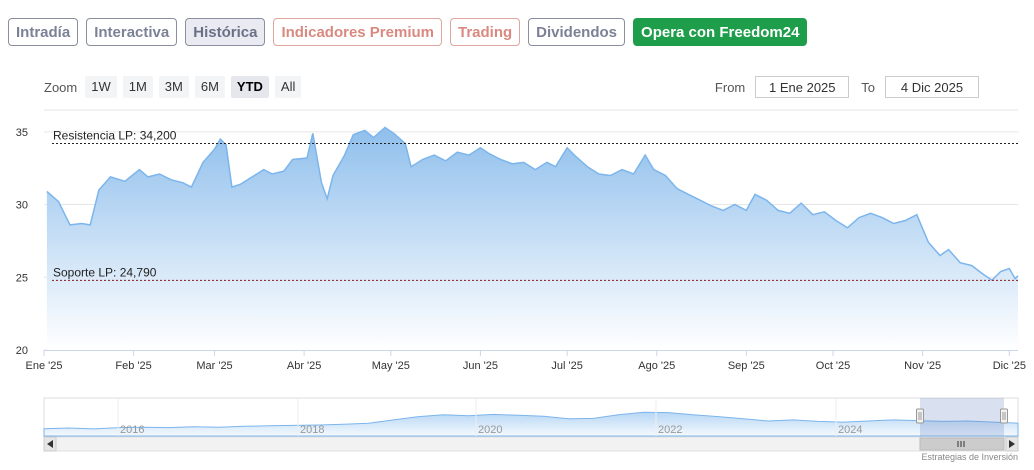  What do you see at coordinates (137, 87) in the screenshot?
I see `zoom-button-1m: 1M` at bounding box center [137, 87].